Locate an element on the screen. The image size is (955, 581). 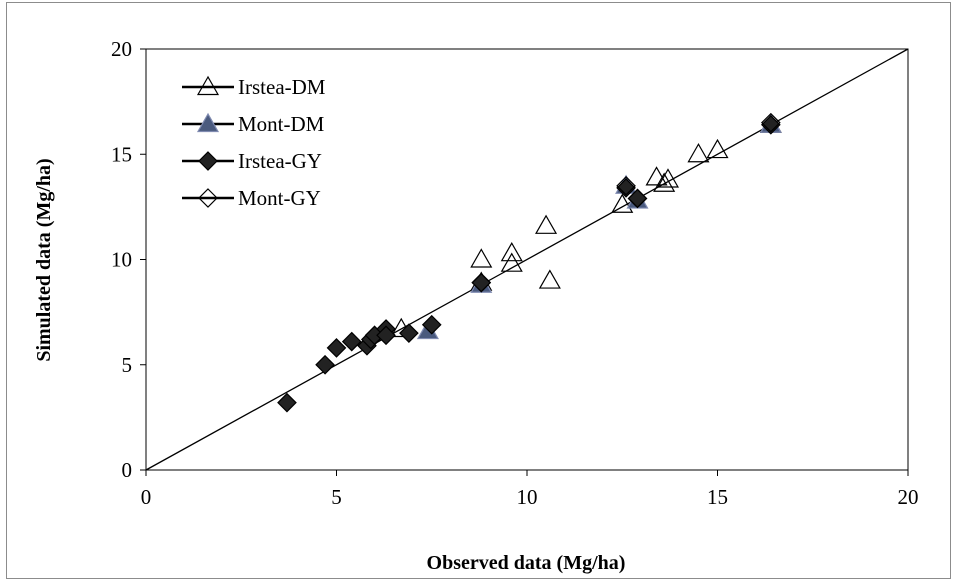
series-mont-gy is located at coordinates (626, 202).